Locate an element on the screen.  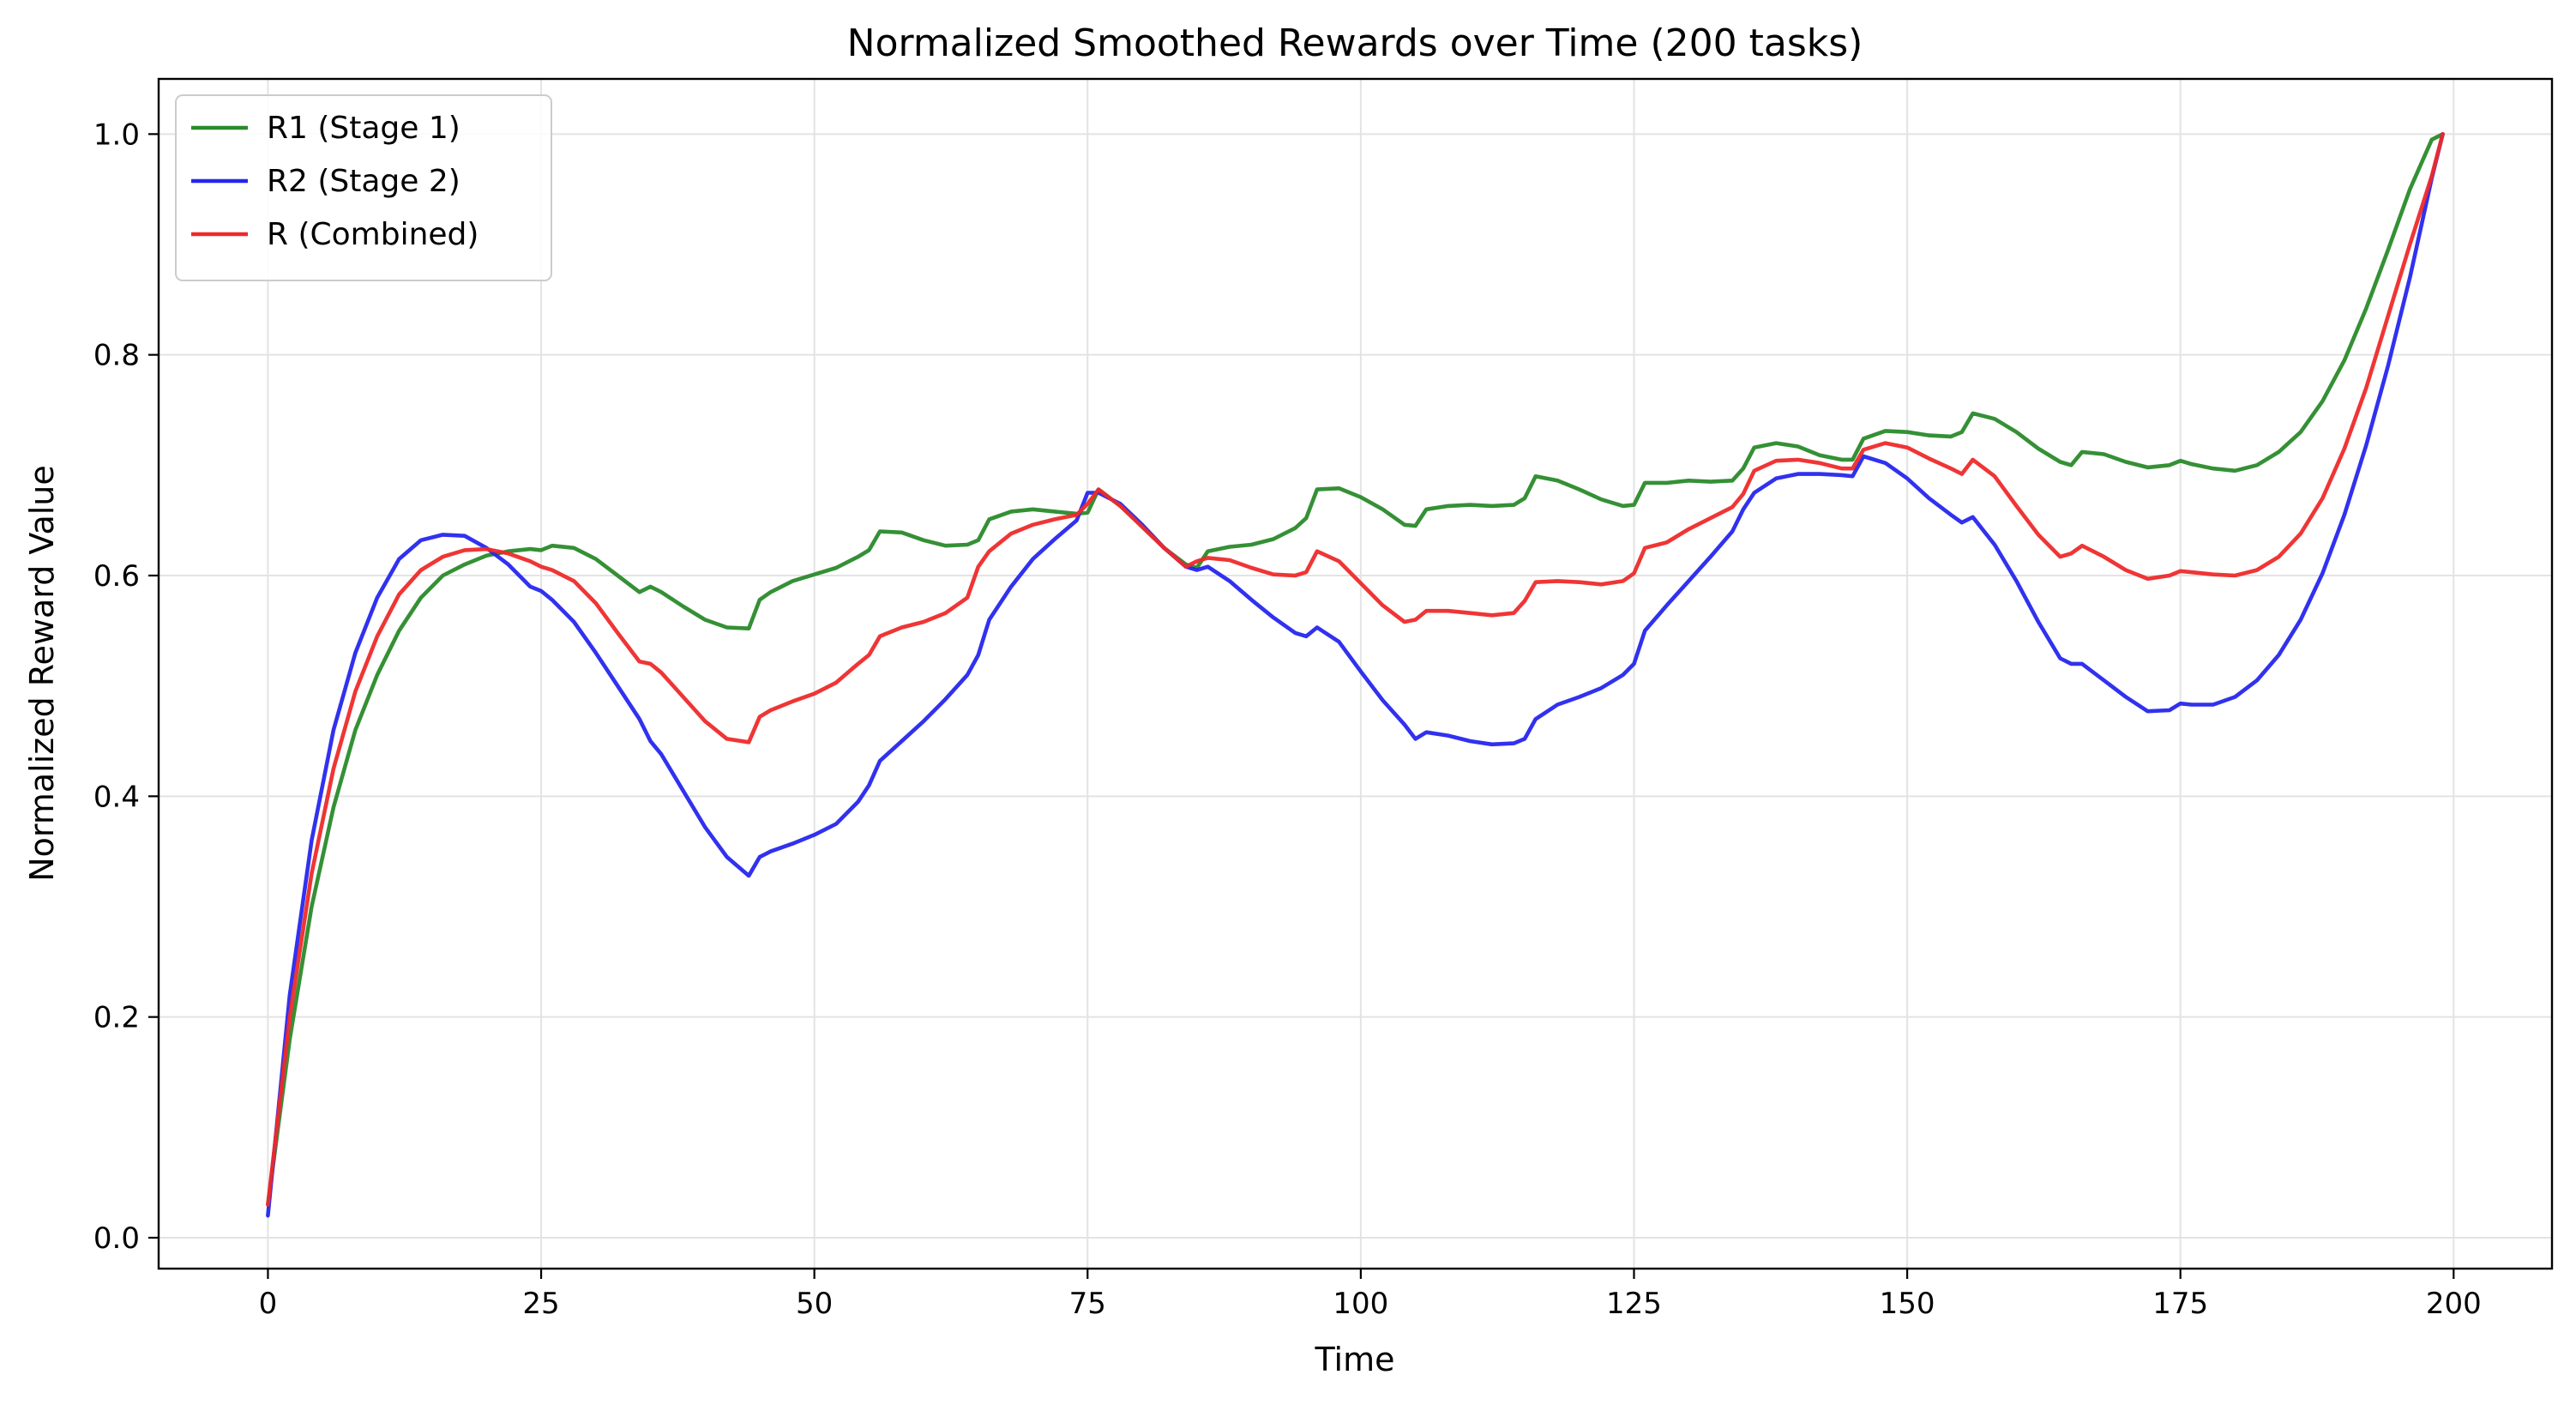
x-tick-label: 150 is located at coordinates (1907, 1304).